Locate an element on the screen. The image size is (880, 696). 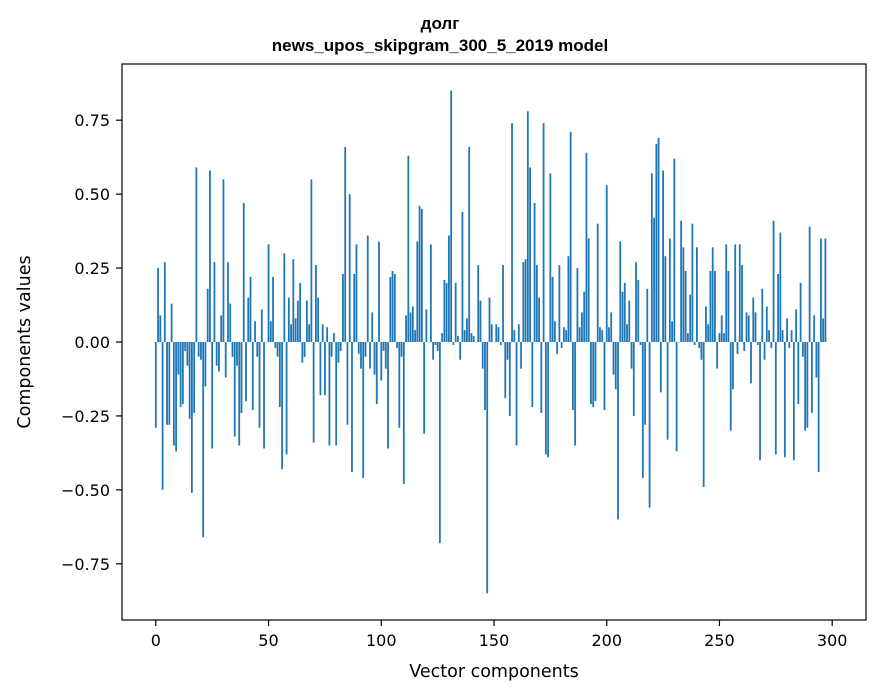
y-tick-label: 0.75 is located at coordinates (92, 120).